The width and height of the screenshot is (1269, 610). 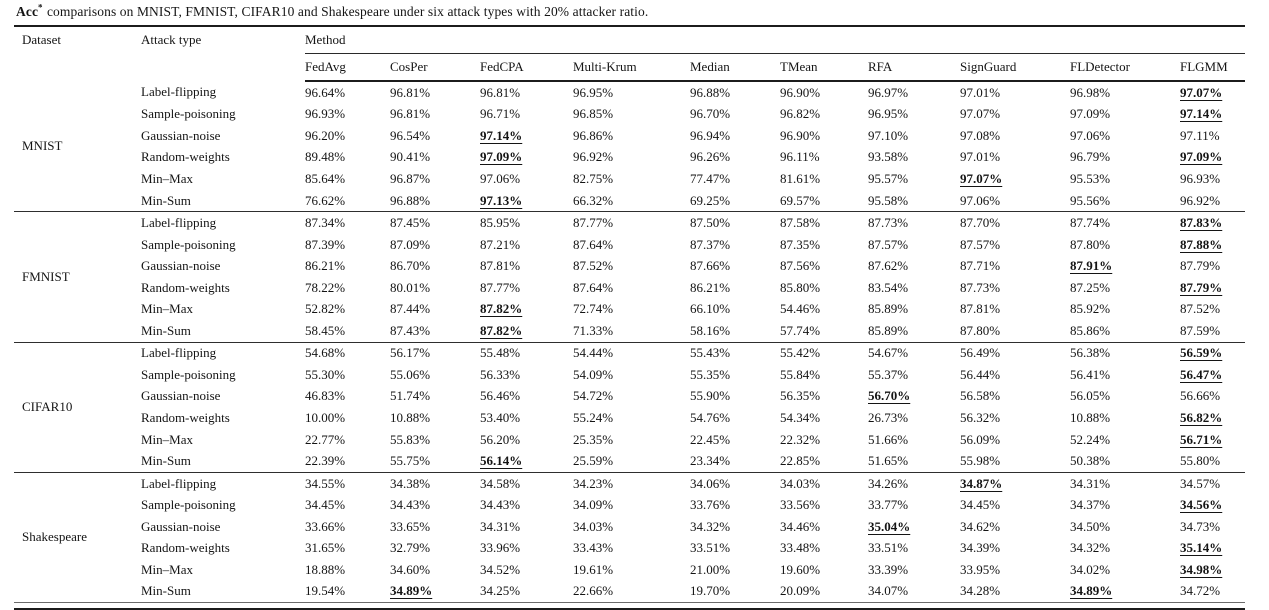 I want to click on column-header-attack-type: Attack type, so click(x=171, y=39).